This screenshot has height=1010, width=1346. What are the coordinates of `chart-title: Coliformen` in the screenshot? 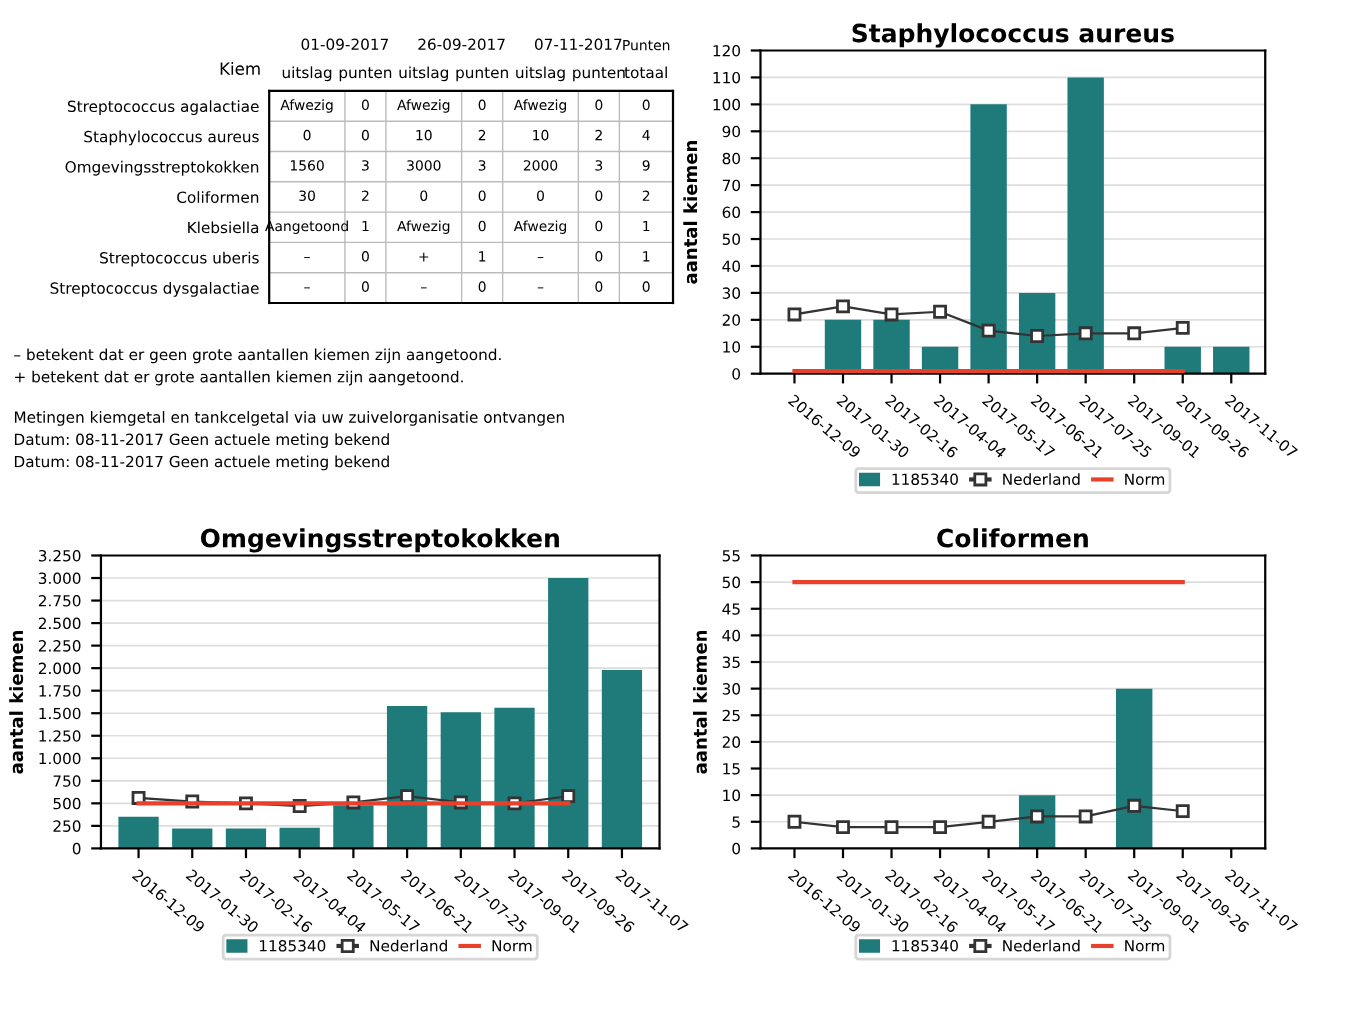 It's located at (1012, 538).